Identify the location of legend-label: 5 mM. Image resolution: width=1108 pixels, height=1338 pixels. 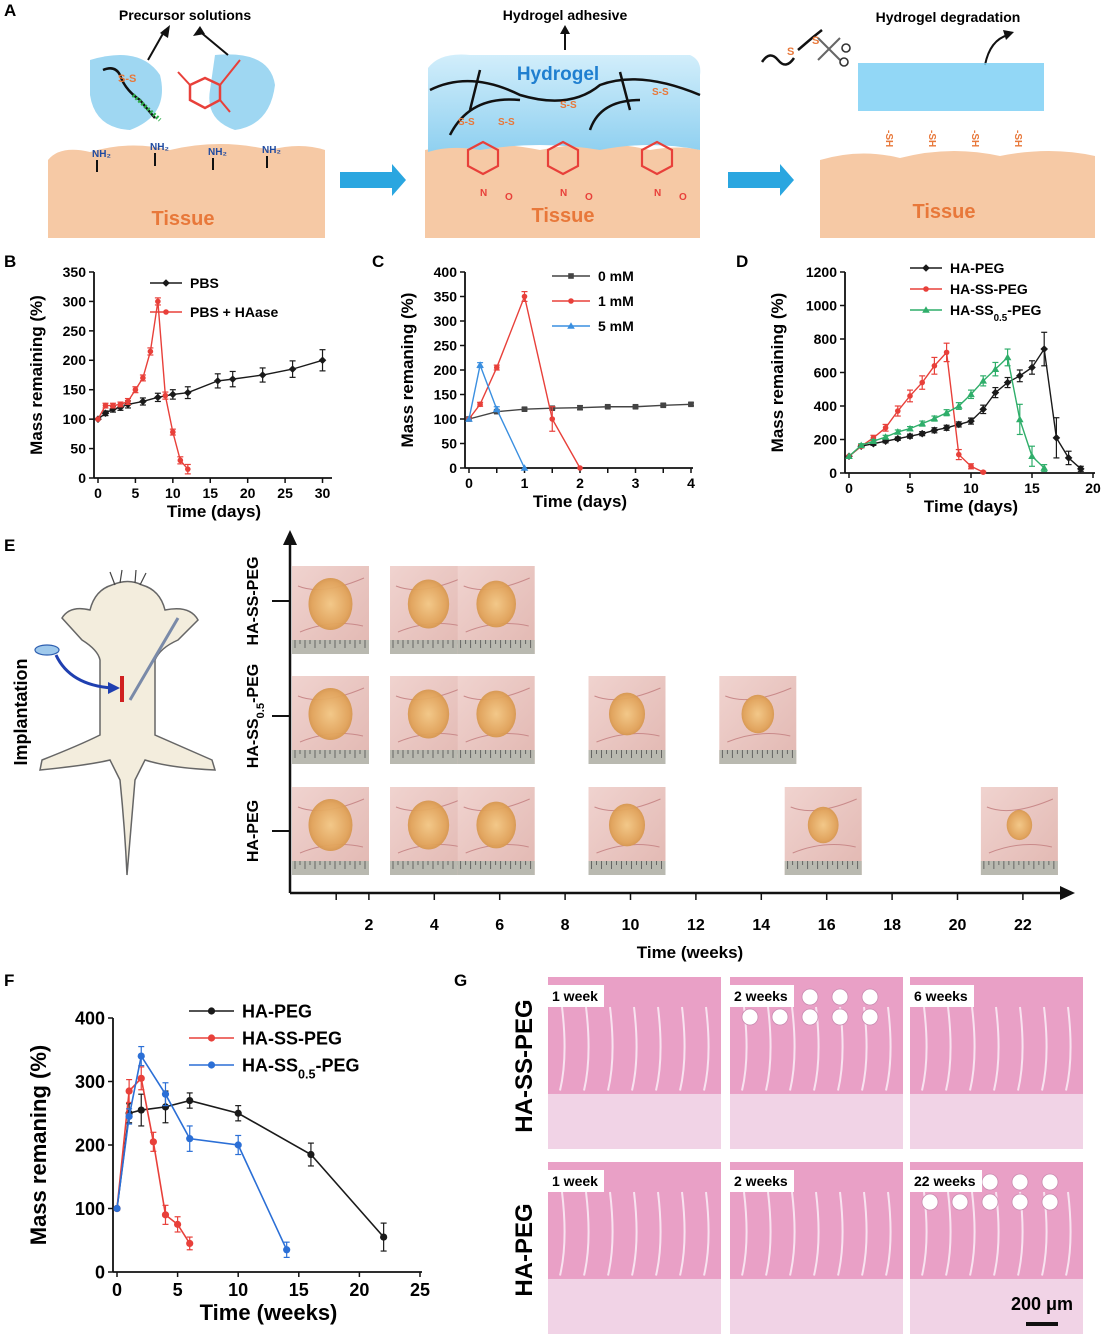
(616, 326).